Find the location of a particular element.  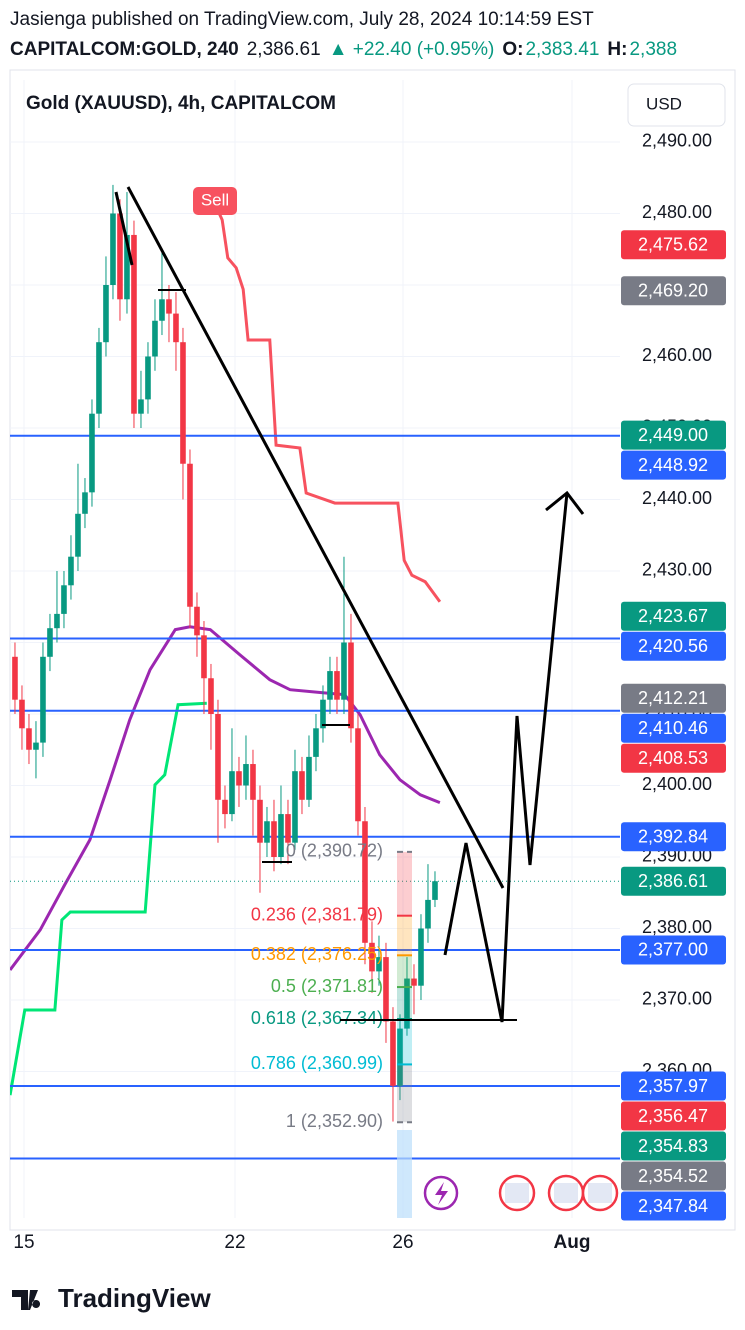

events is located at coordinates (508, 1174).